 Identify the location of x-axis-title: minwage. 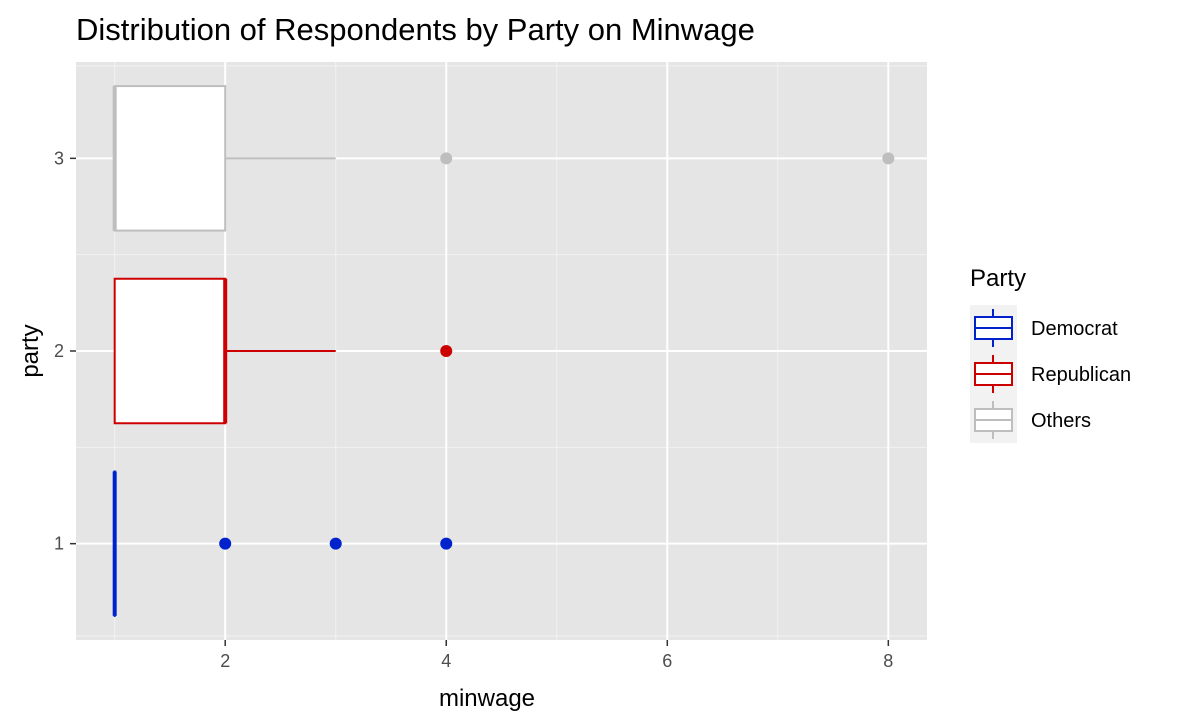
(487, 698).